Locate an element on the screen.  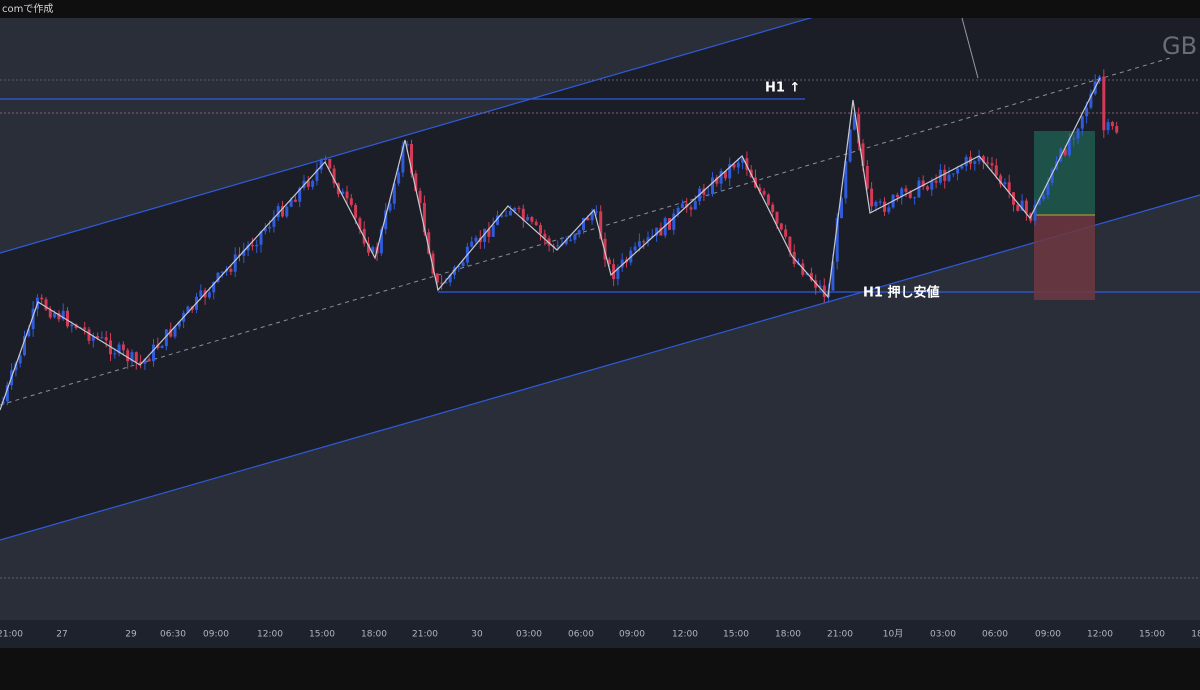
profit-zone is located at coordinates (1064, 173).